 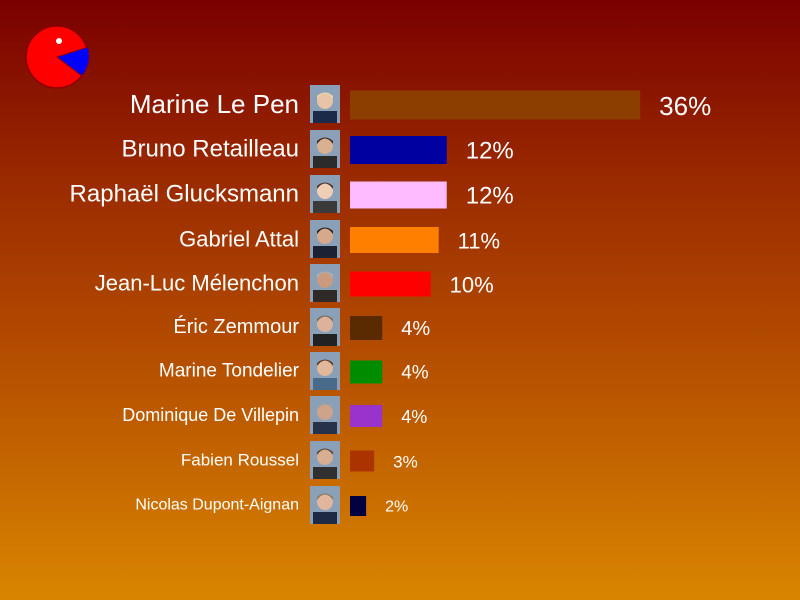 I want to click on value-label-eric-zemmour: 4%, so click(x=415, y=329).